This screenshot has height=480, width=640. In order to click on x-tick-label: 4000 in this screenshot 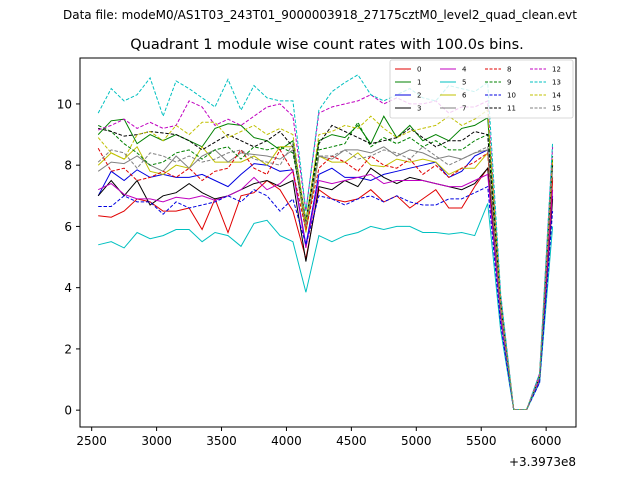, I will do `click(286, 441)`.